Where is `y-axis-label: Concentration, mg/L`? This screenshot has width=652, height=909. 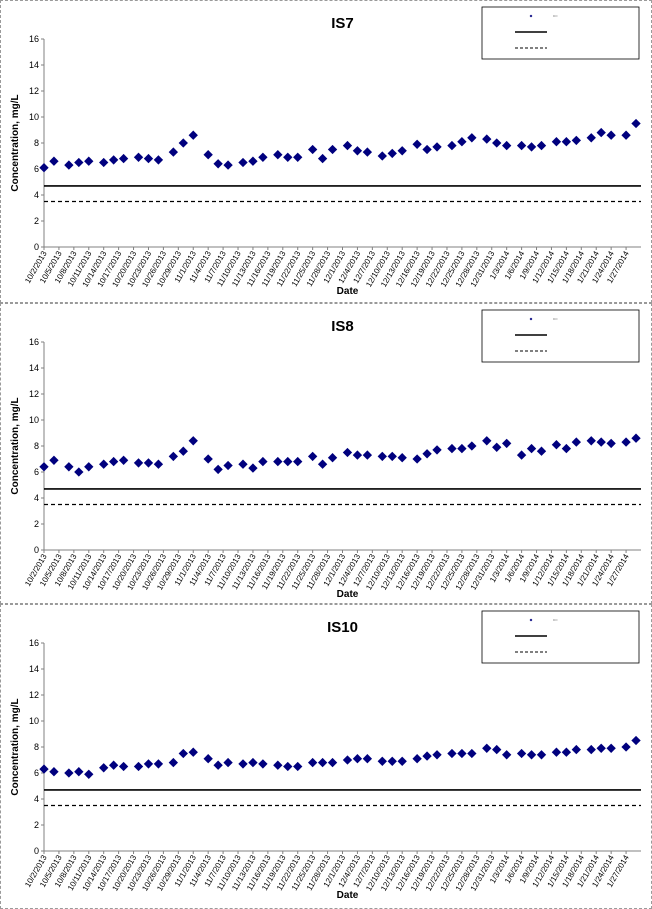 y-axis-label: Concentration, mg/L is located at coordinates (15, 445).